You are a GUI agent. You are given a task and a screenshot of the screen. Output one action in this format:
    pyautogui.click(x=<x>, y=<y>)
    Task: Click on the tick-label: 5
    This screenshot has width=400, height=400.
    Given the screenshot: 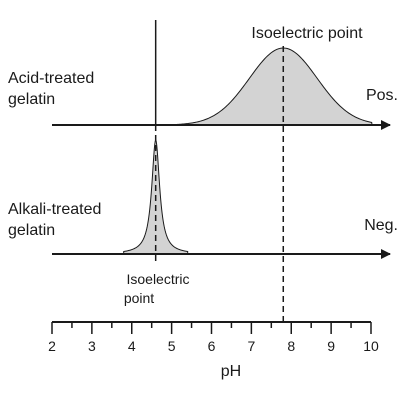 What is the action you would take?
    pyautogui.click(x=172, y=346)
    